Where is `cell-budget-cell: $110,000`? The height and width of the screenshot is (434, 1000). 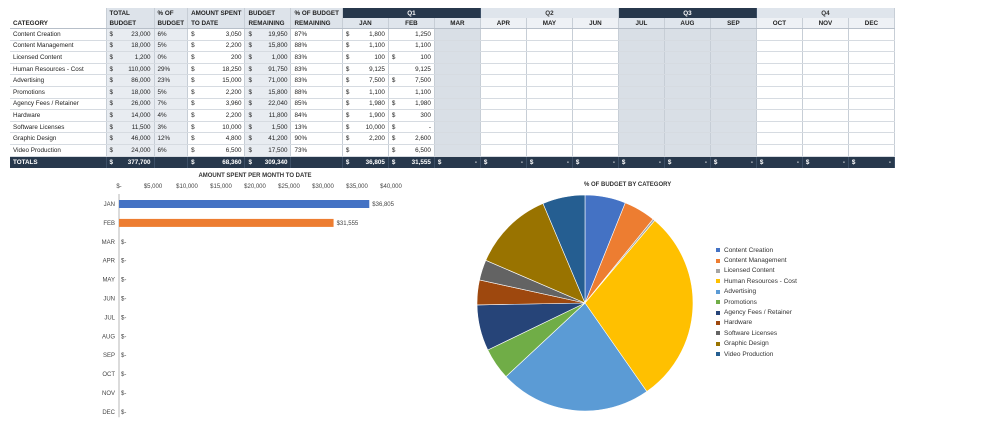
cell-budget-cell: $110,000 is located at coordinates (130, 69).